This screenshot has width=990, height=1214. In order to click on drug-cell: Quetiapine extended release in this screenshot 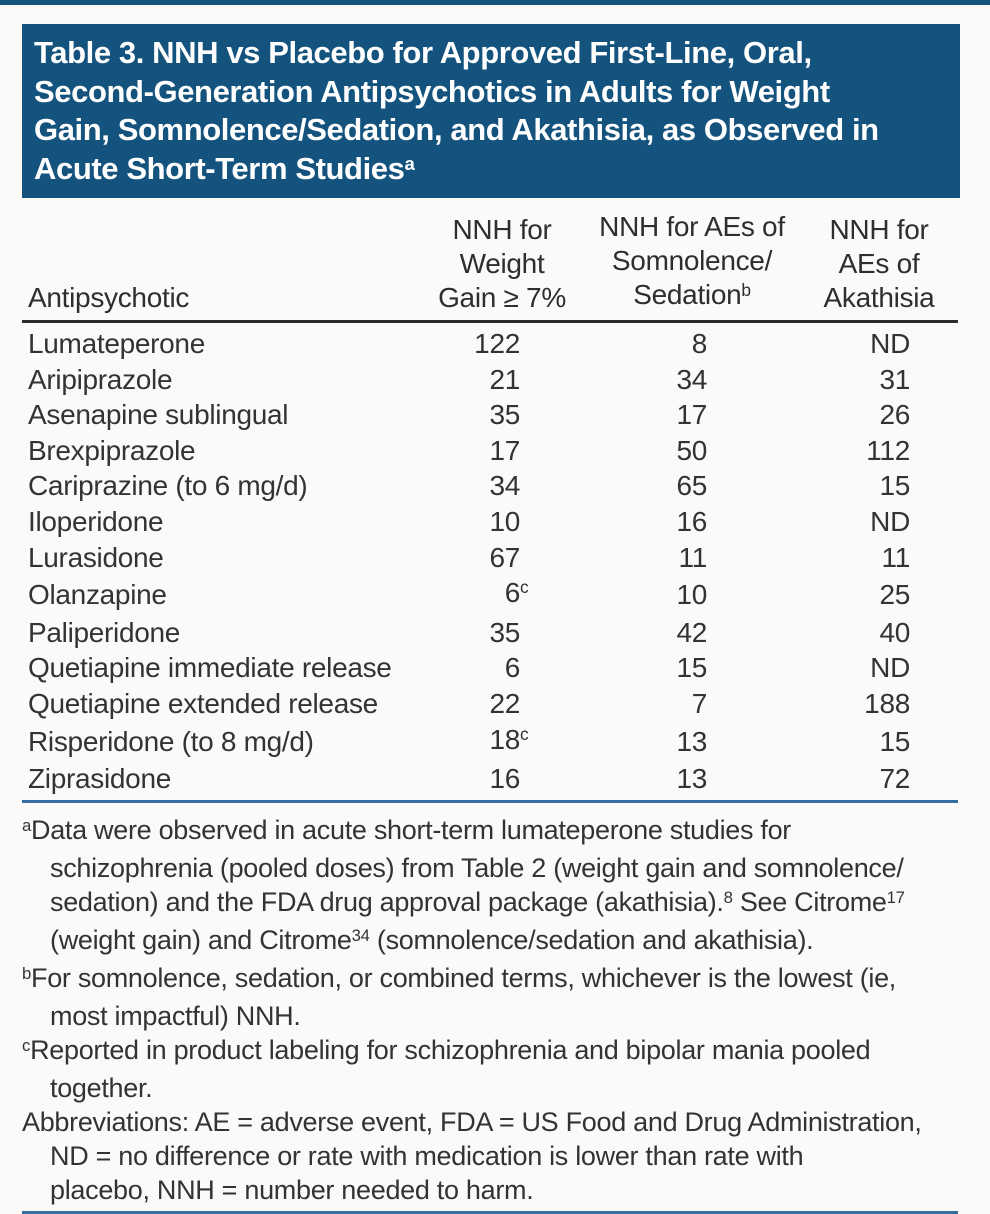, I will do `click(203, 703)`.